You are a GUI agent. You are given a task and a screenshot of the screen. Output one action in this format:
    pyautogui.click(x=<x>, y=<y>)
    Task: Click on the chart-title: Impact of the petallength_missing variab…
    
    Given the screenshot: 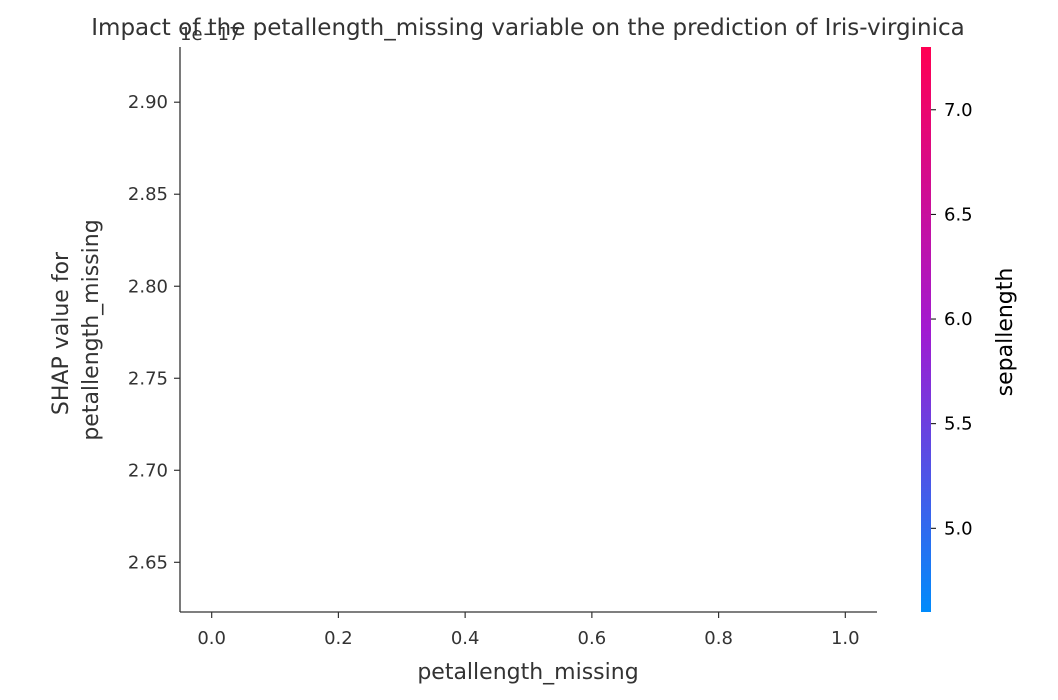 What is the action you would take?
    pyautogui.click(x=527, y=28)
    